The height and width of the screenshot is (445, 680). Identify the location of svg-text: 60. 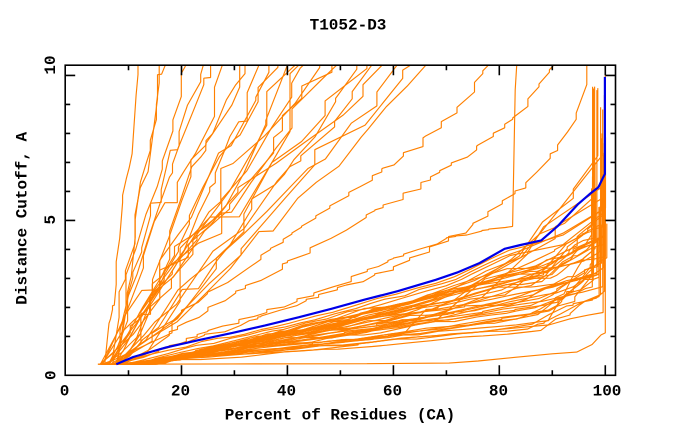
(392, 391).